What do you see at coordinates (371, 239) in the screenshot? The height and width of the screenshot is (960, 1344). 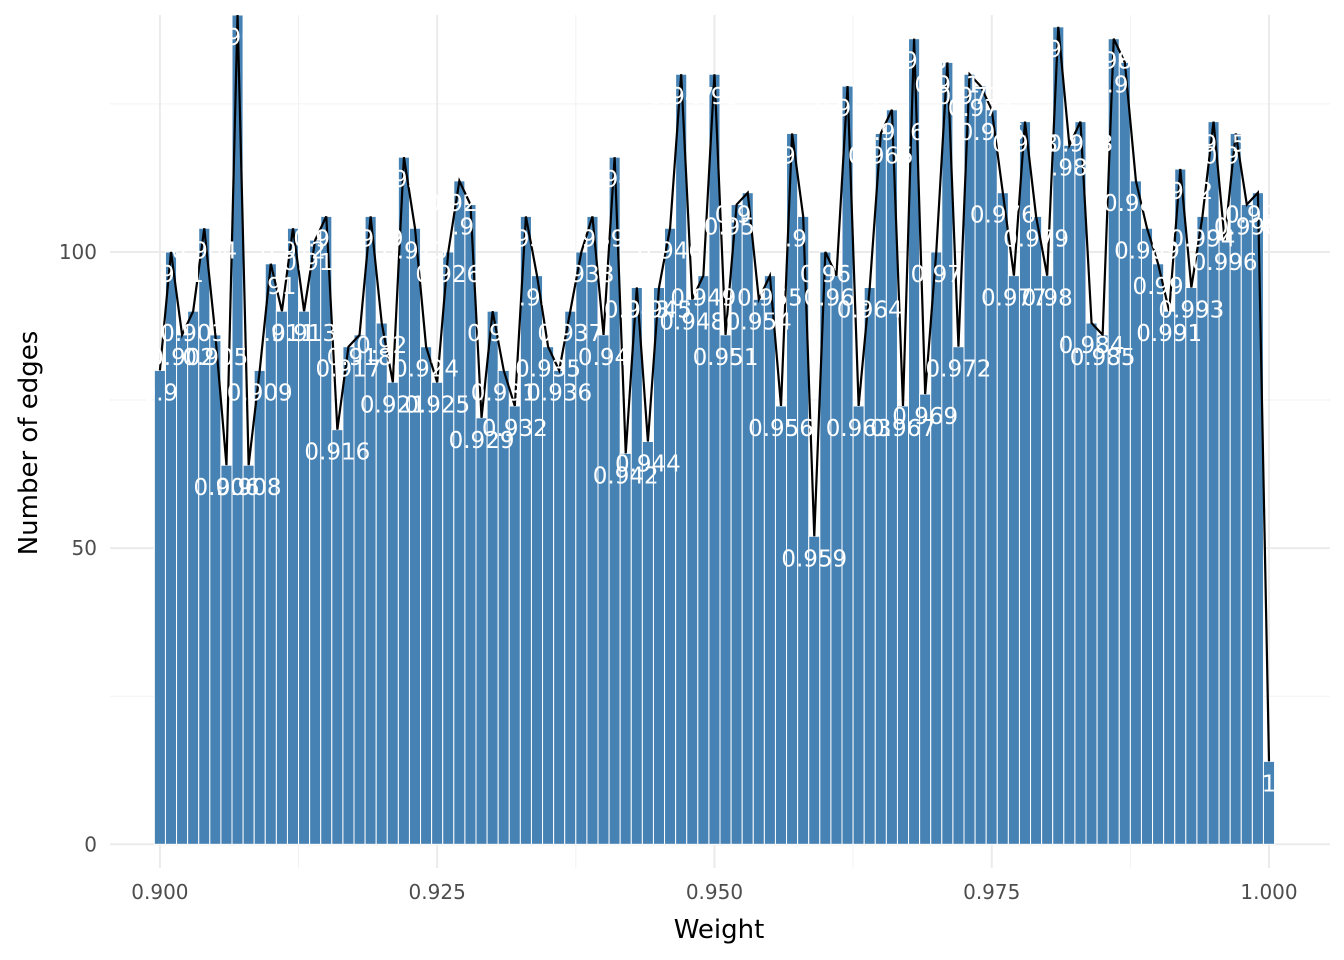 I see `bar-label: 0.919` at bounding box center [371, 239].